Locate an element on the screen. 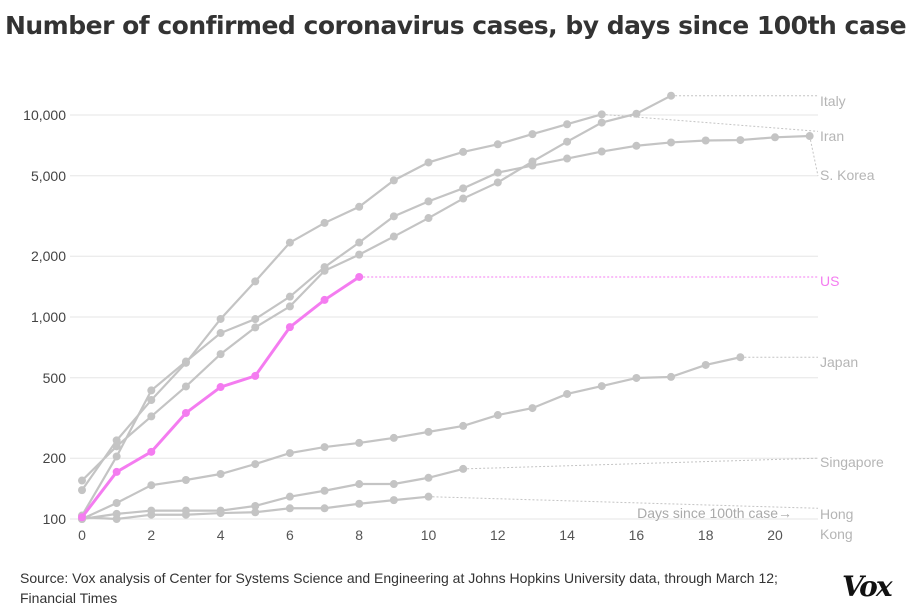 This screenshot has height=615, width=911. y-tick-label: 2,000 is located at coordinates (48, 256).